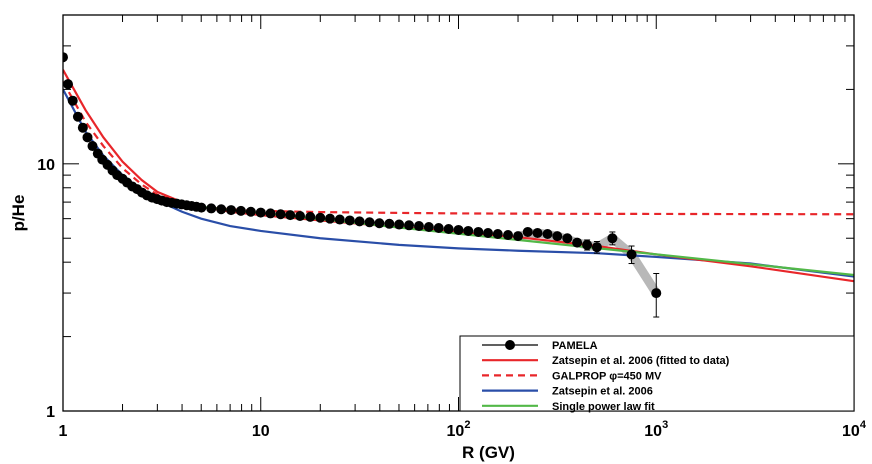  Describe the element at coordinates (854, 429) in the screenshot. I see `x-tick-label: 10⁴` at that location.